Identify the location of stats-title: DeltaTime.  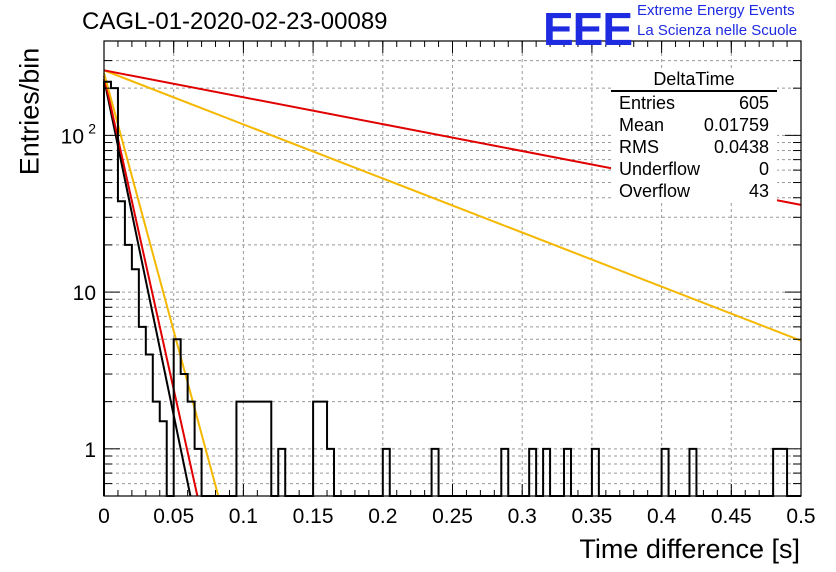
(694, 80).